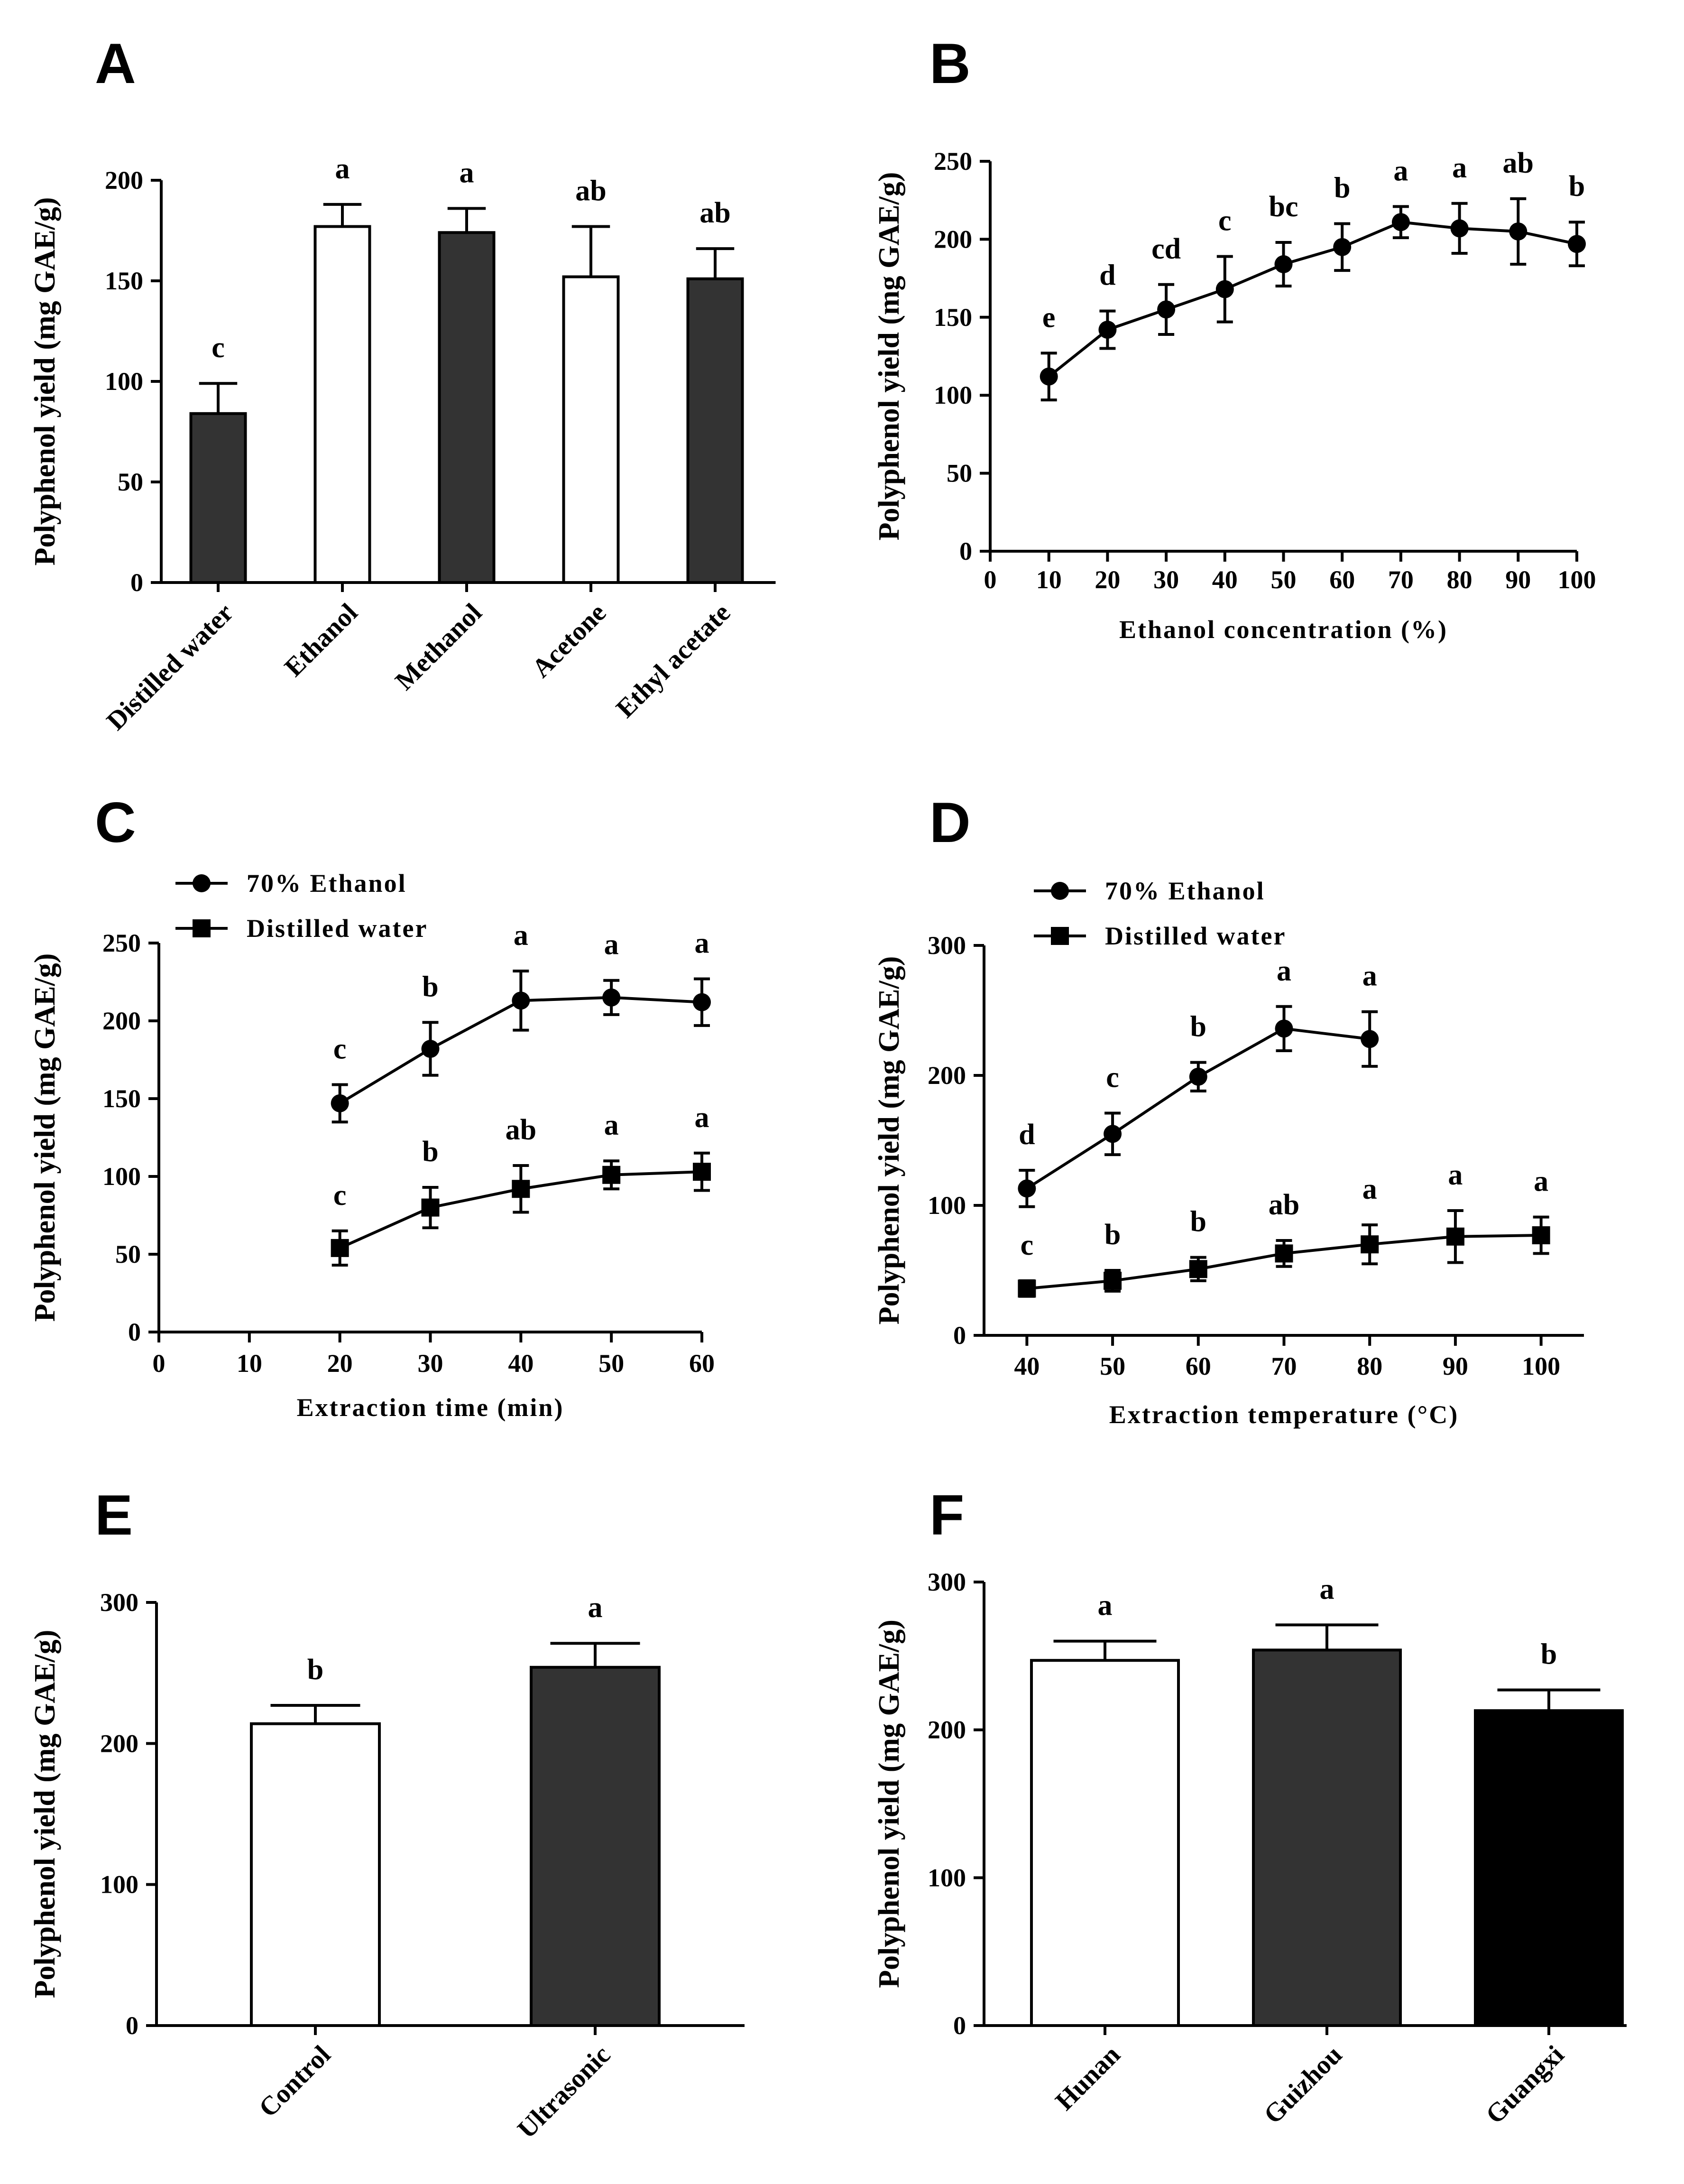  I want to click on x-axis-title: Ethanol concentration (%), so click(1283, 630).